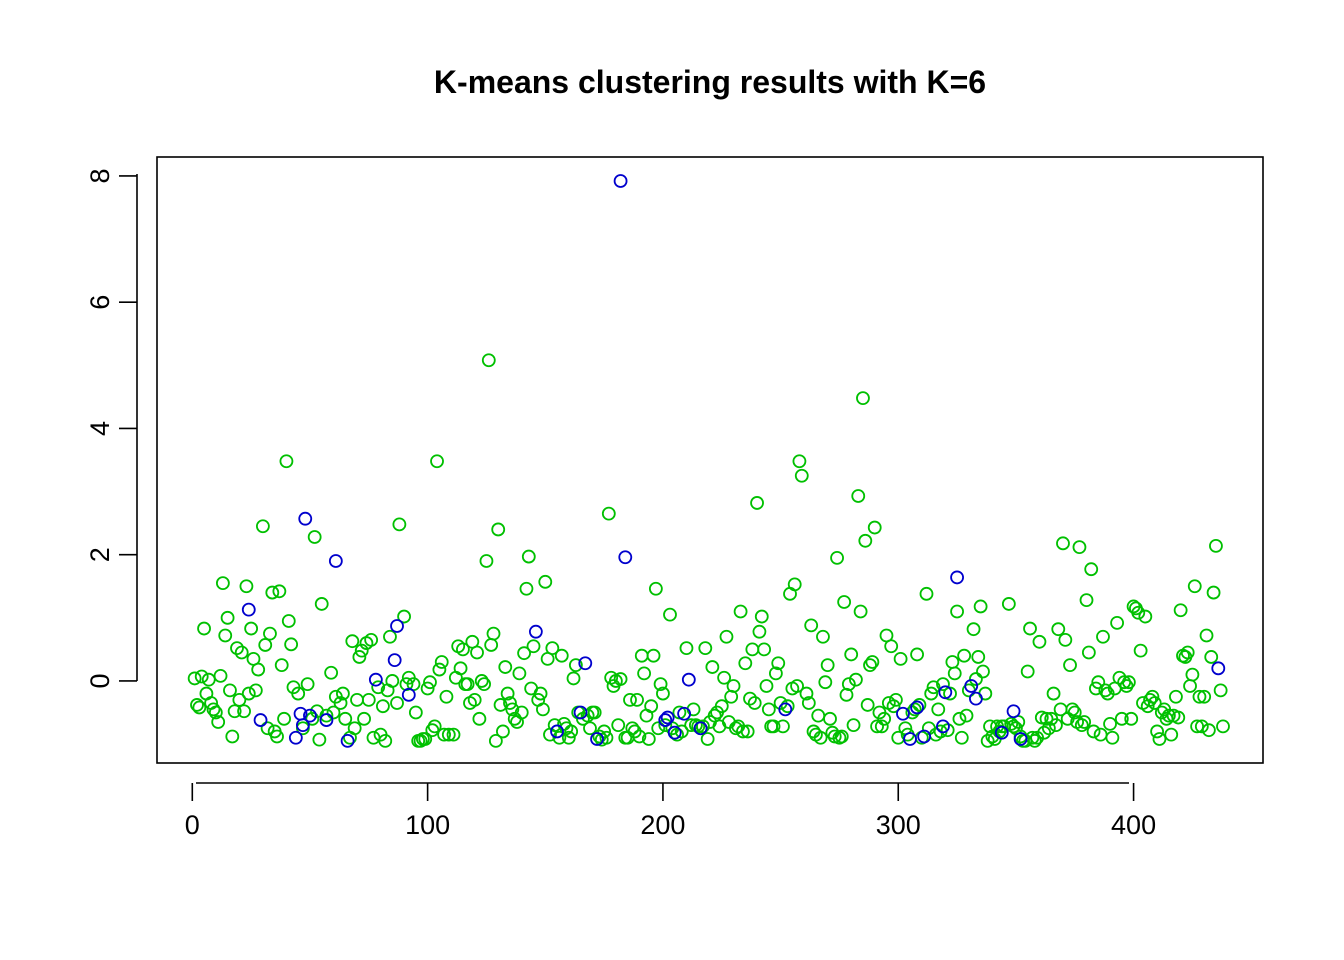 This screenshot has width=1344, height=960. I want to click on x-tick-label: 300, so click(898, 825).